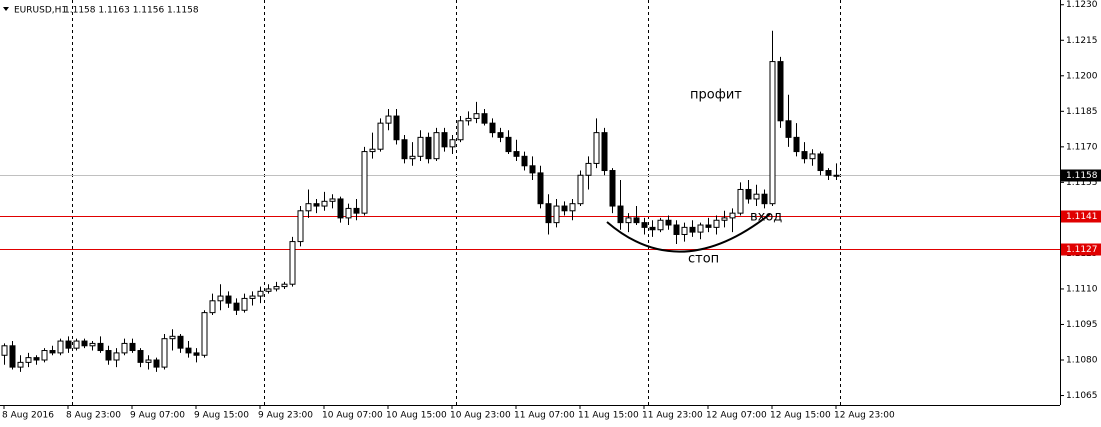  What do you see at coordinates (131, 11) in the screenshot?
I see `header-ohlc: 1.1158 1.1163 1.1156 1.1158` at bounding box center [131, 11].